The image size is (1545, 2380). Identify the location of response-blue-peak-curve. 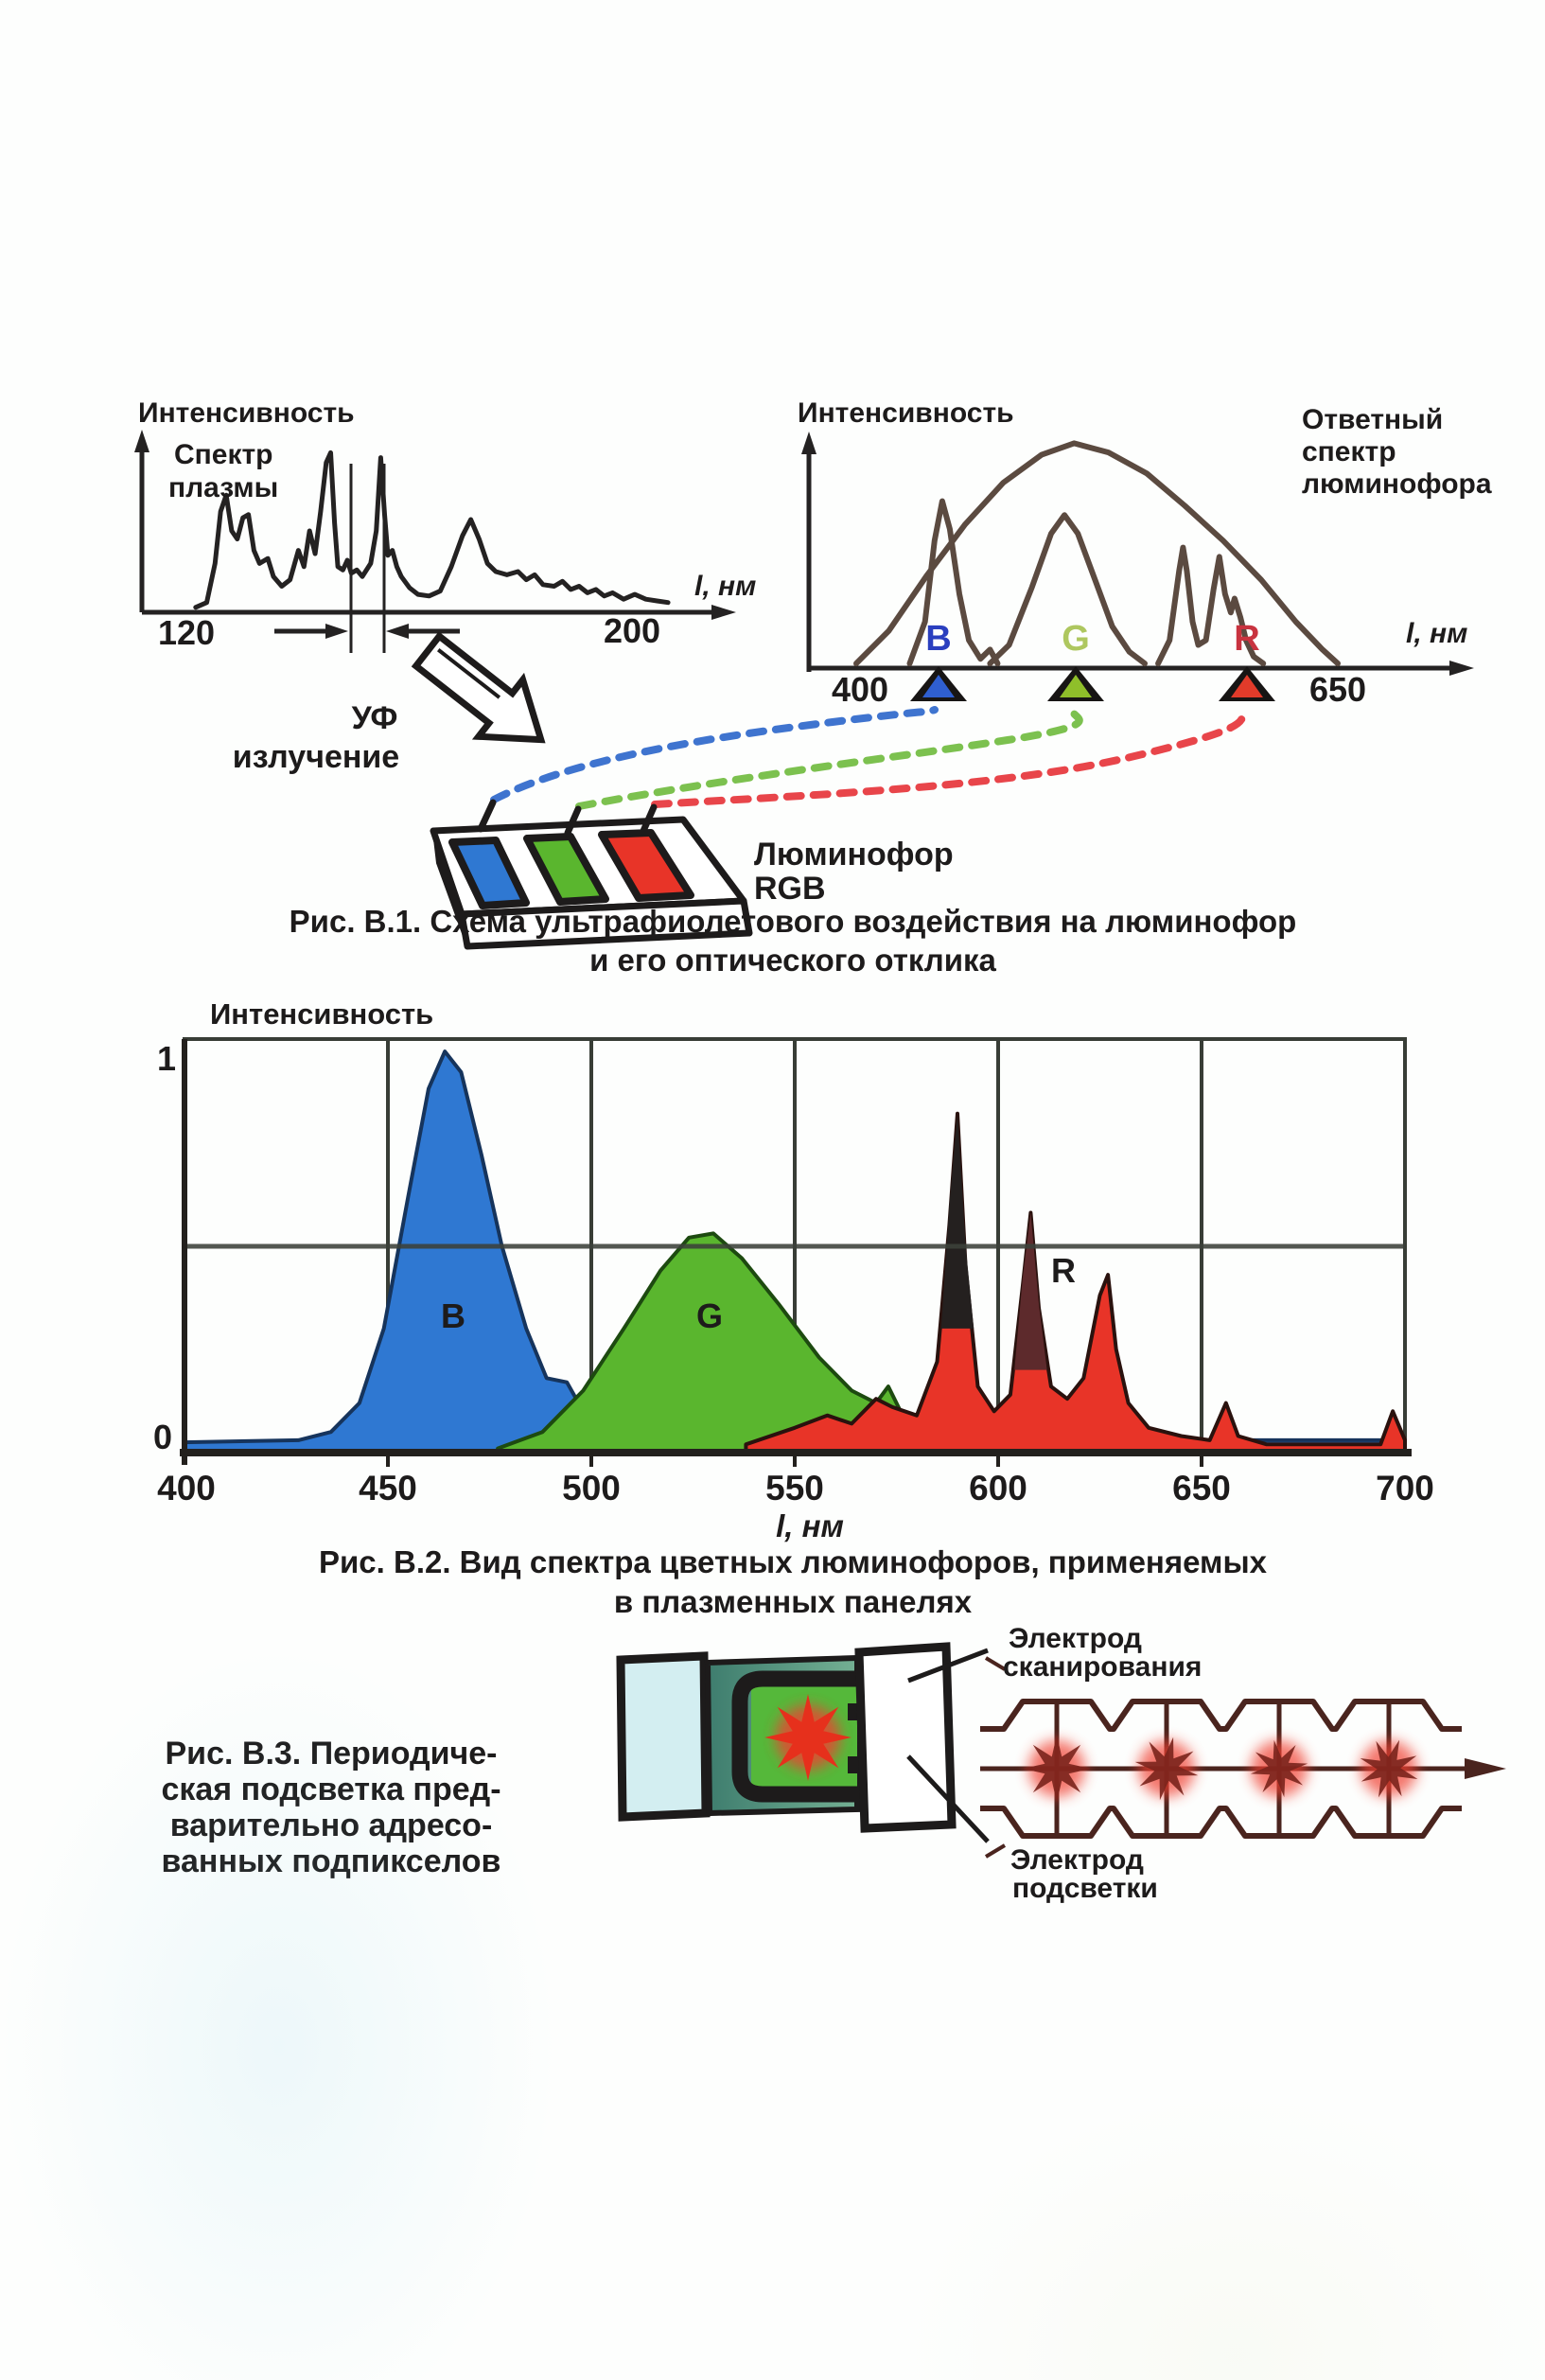
(953, 582).